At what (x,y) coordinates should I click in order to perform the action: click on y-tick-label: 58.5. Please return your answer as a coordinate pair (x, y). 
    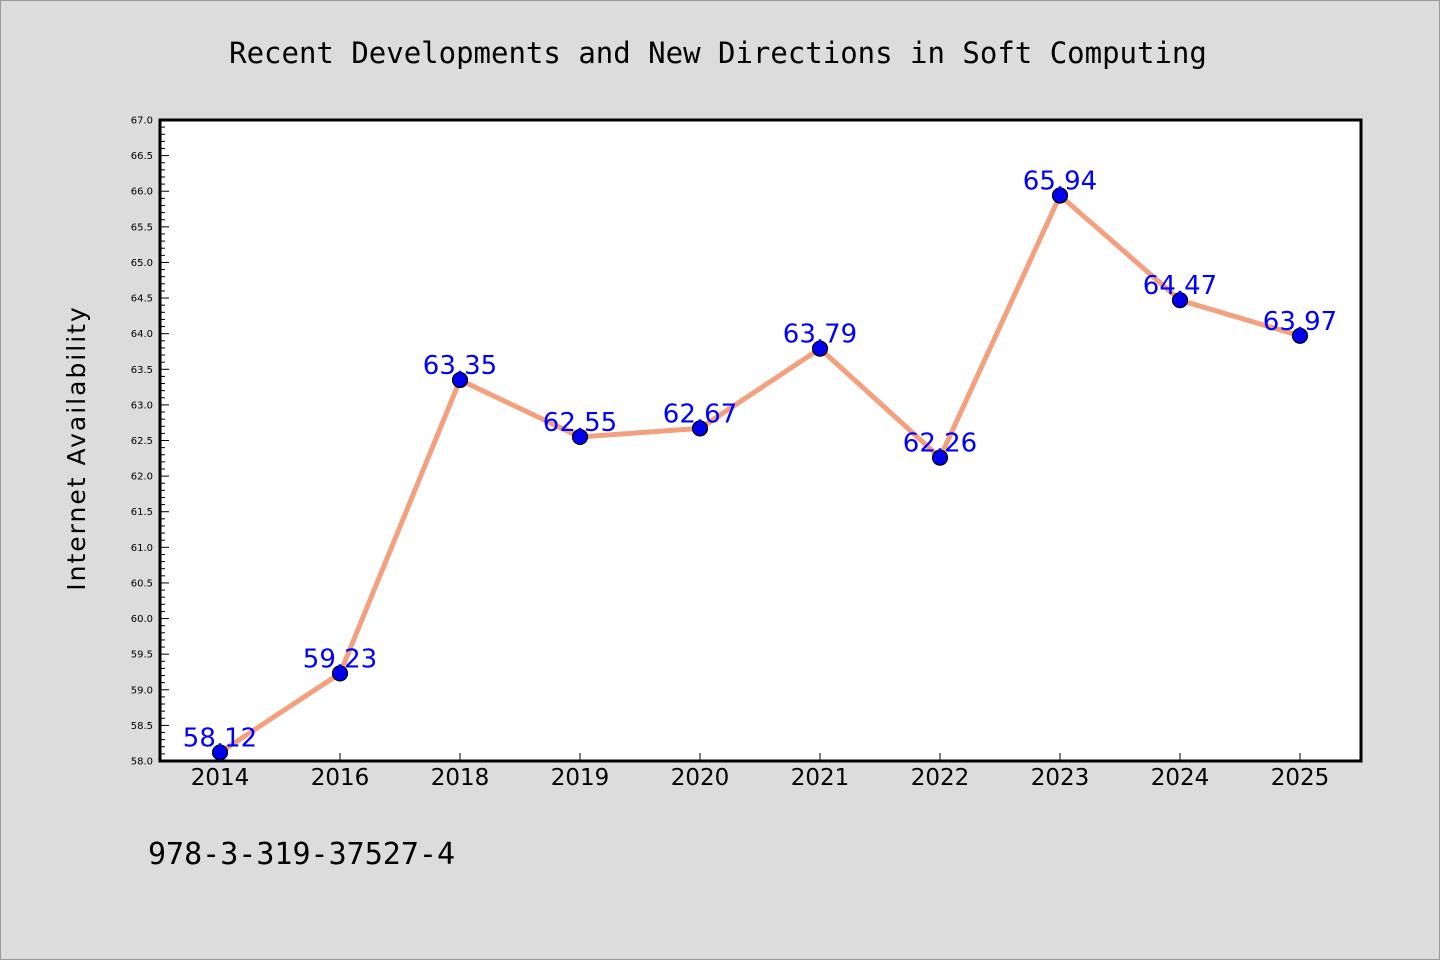
    Looking at the image, I should click on (142, 726).